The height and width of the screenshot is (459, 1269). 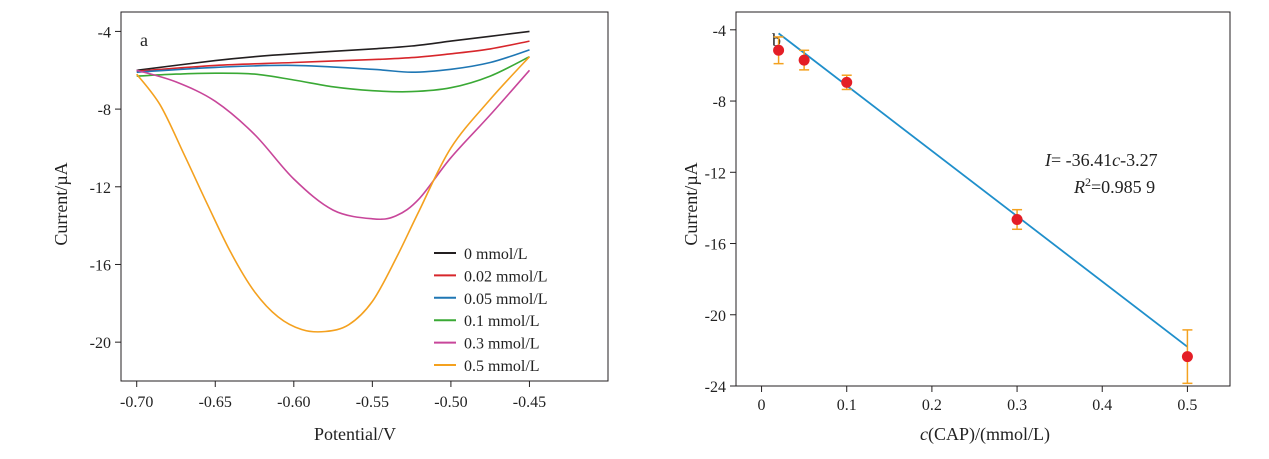 I want to click on panel-b-x-axis-title-italic: c, so click(x=924, y=434).